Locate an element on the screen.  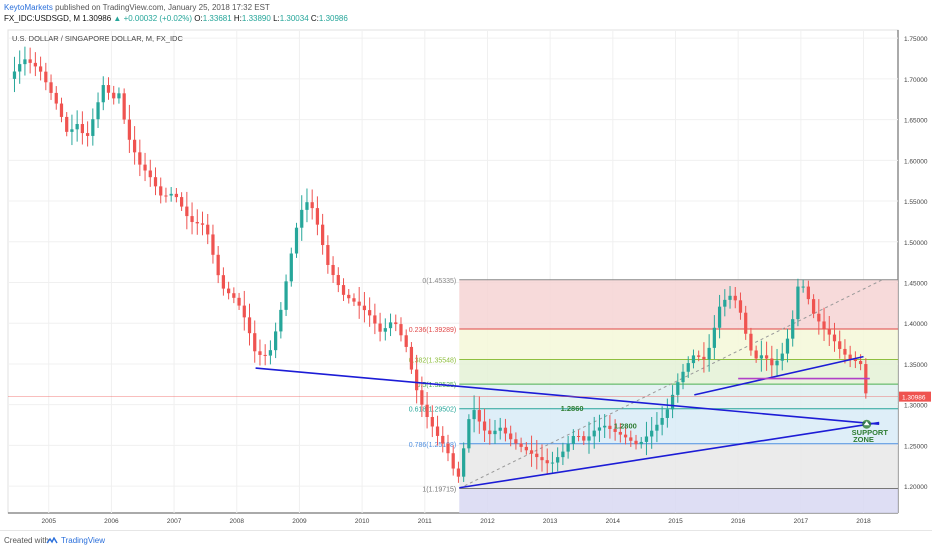
x-tick-label: 2007 is located at coordinates (174, 521).